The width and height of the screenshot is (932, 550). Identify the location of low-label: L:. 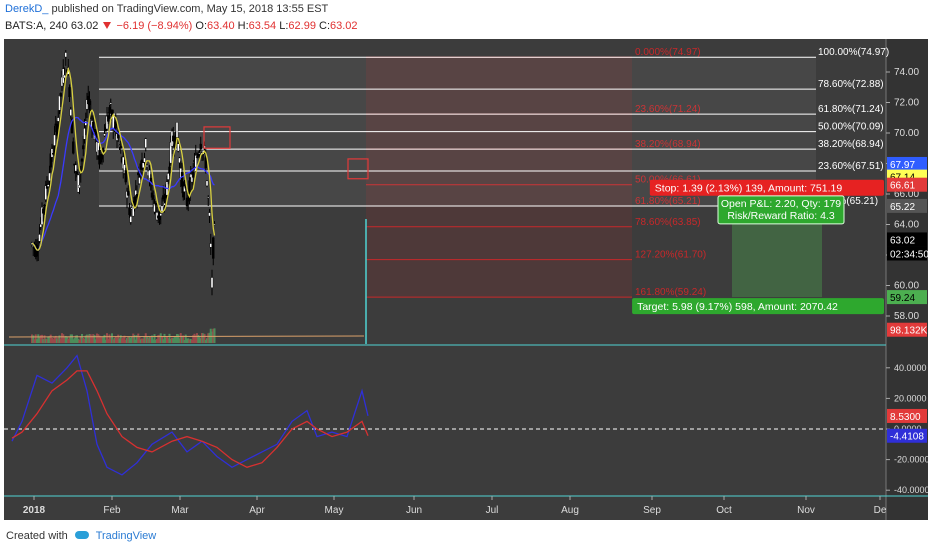
(284, 26).